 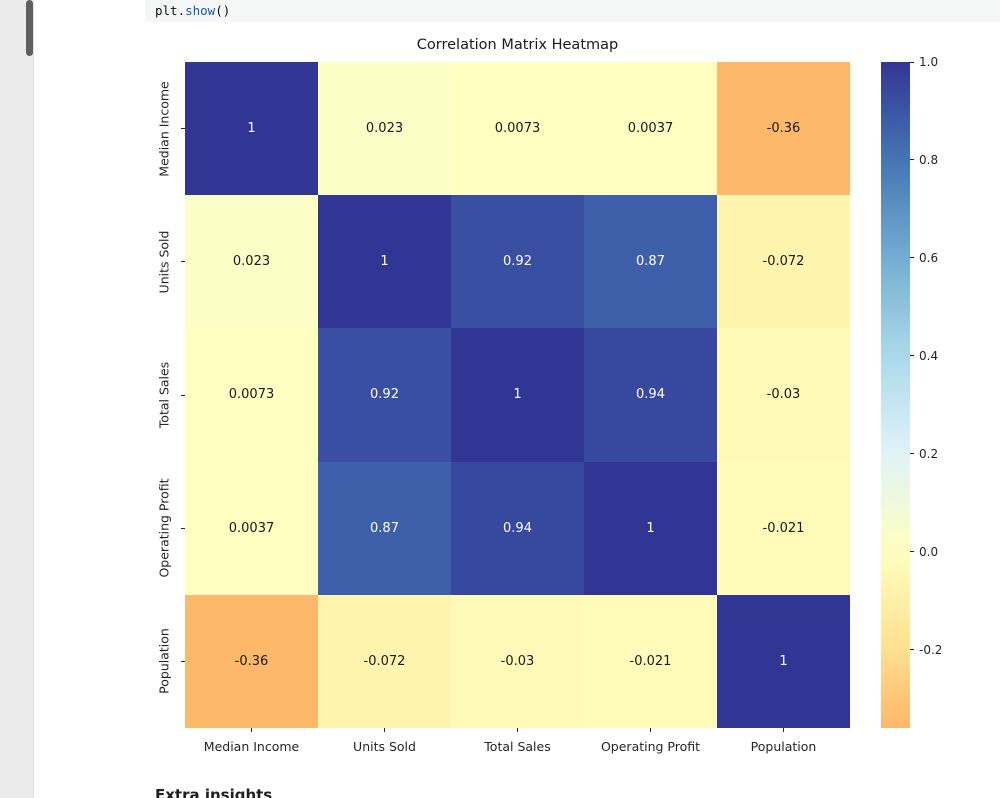 I want to click on colorbar-tick-label: 0.8, so click(x=929, y=159).